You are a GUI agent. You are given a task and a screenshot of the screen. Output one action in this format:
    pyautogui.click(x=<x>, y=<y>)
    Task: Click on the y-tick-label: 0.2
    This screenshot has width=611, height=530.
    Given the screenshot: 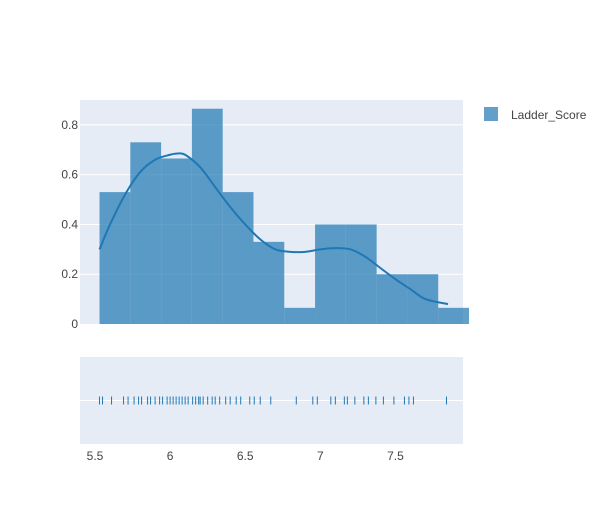 What is the action you would take?
    pyautogui.click(x=69, y=274)
    